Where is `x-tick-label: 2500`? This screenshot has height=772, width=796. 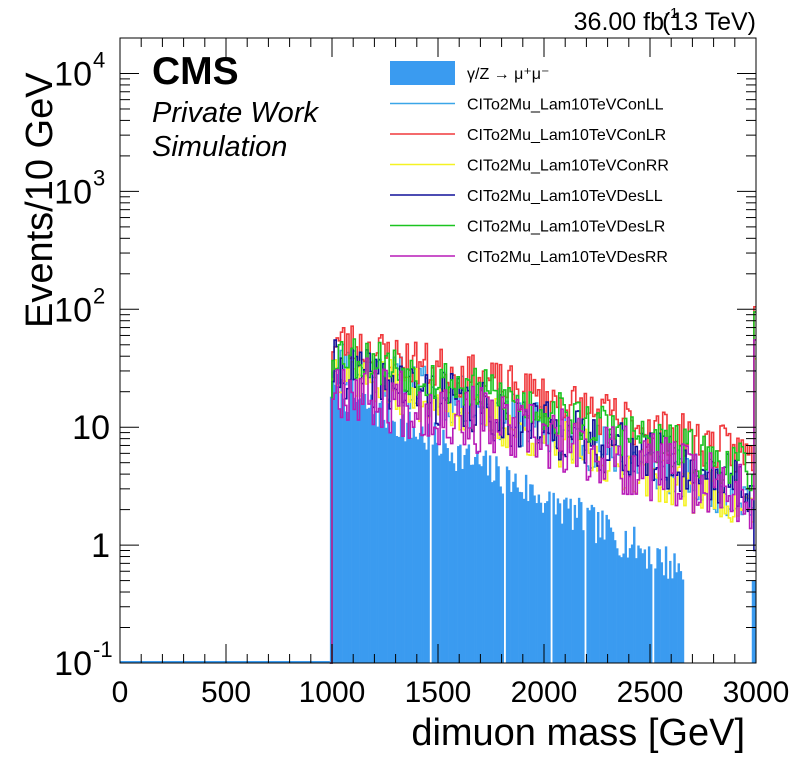
x-tick-label: 2500 is located at coordinates (650, 692).